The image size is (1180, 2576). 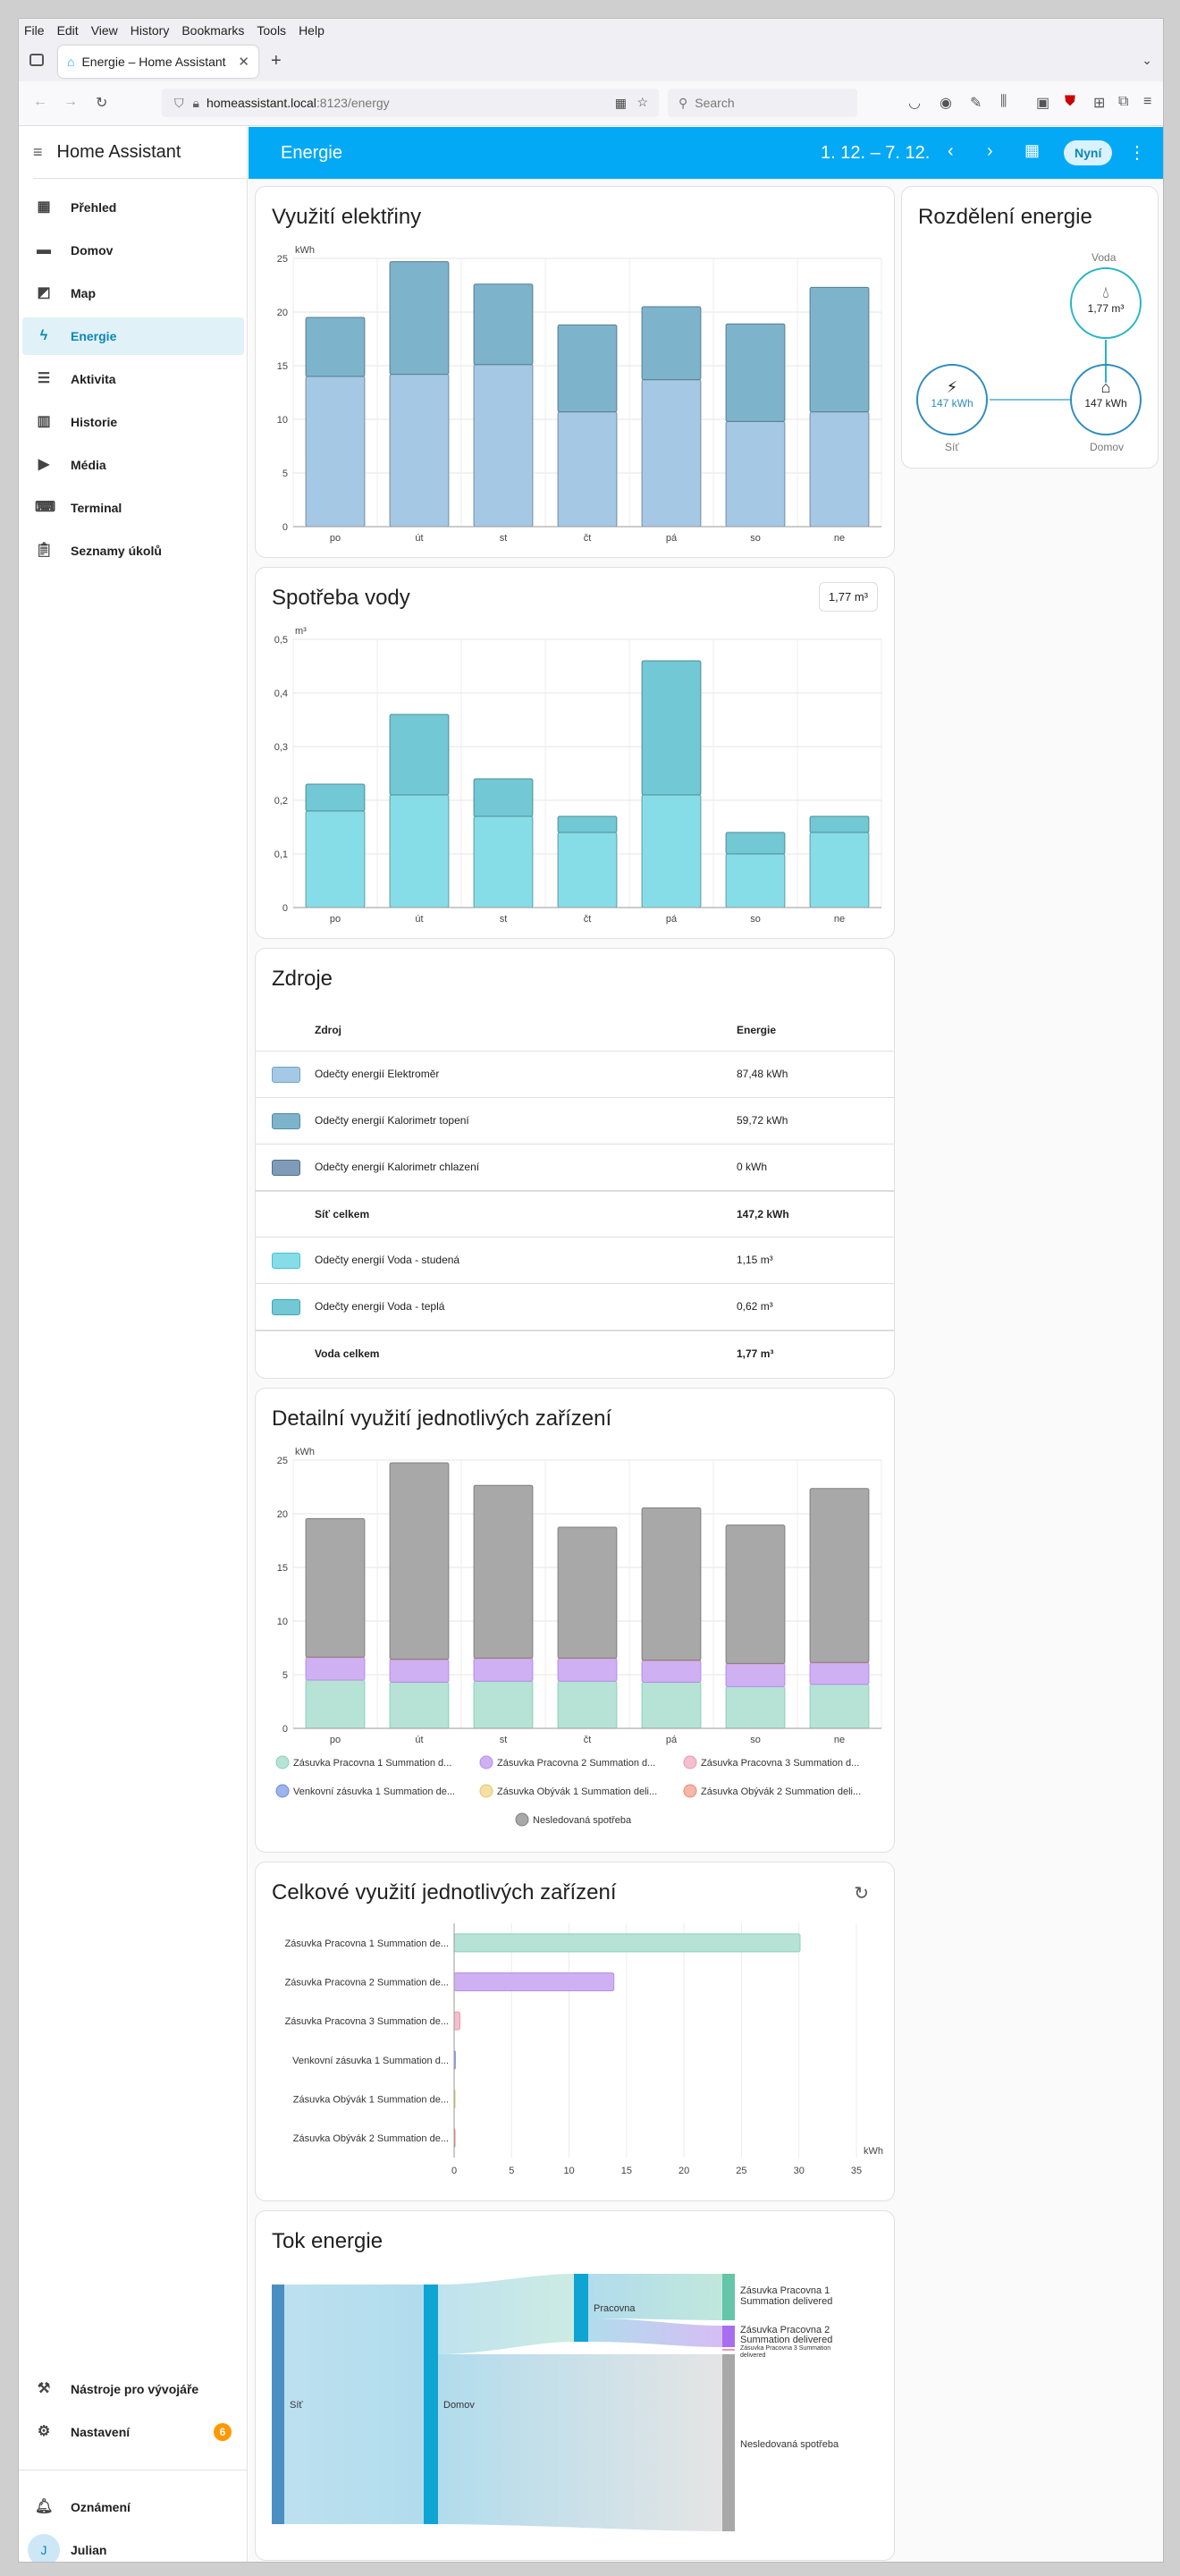 What do you see at coordinates (281, 693) in the screenshot?
I see `y-tick-label: 0,4` at bounding box center [281, 693].